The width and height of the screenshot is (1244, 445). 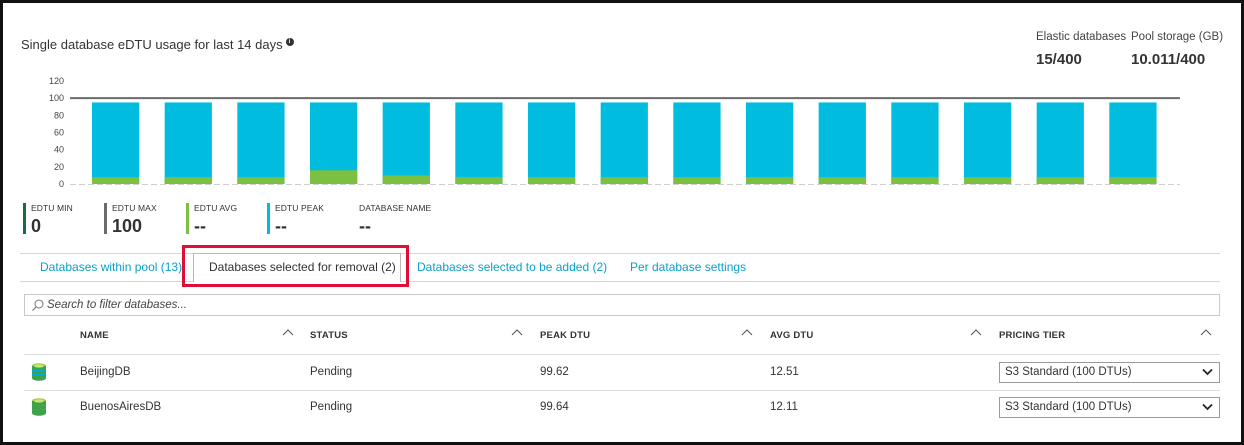 What do you see at coordinates (554, 407) in the screenshot?
I see `row-2-peak-dtu: 99.64` at bounding box center [554, 407].